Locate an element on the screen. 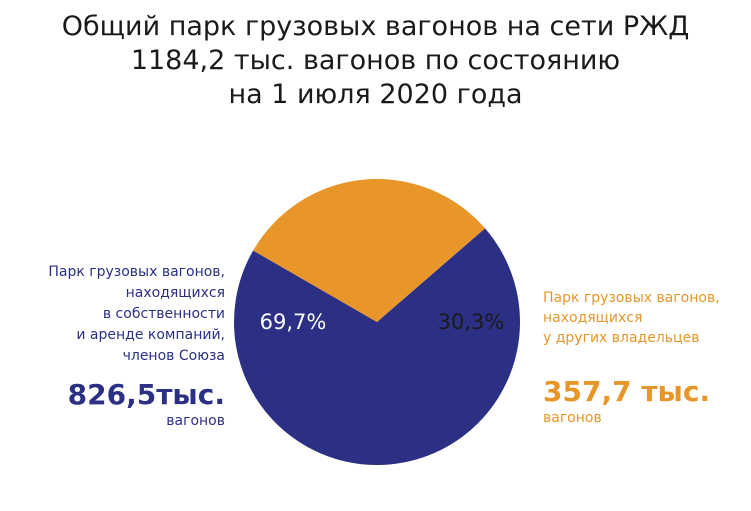  other-owners-value: 357,7 тыс. is located at coordinates (627, 391).